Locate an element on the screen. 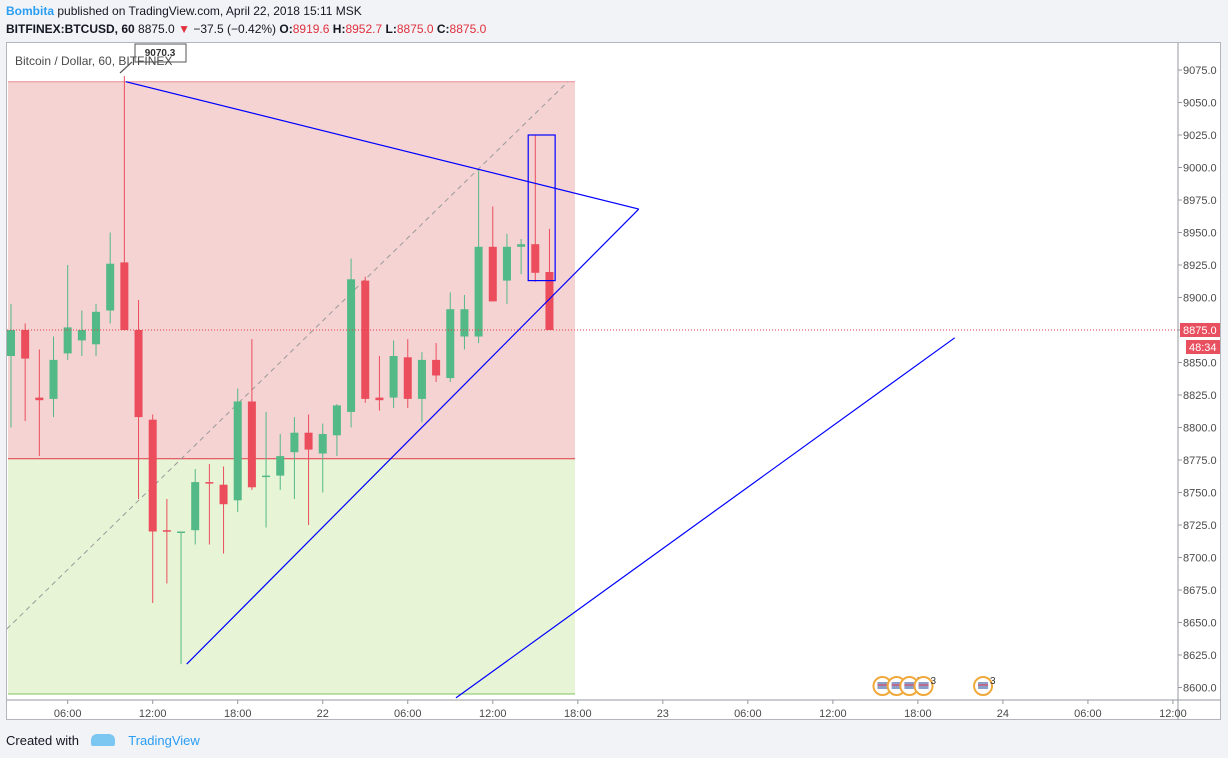  price-tick-label: 8700.0 is located at coordinates (1200, 559).